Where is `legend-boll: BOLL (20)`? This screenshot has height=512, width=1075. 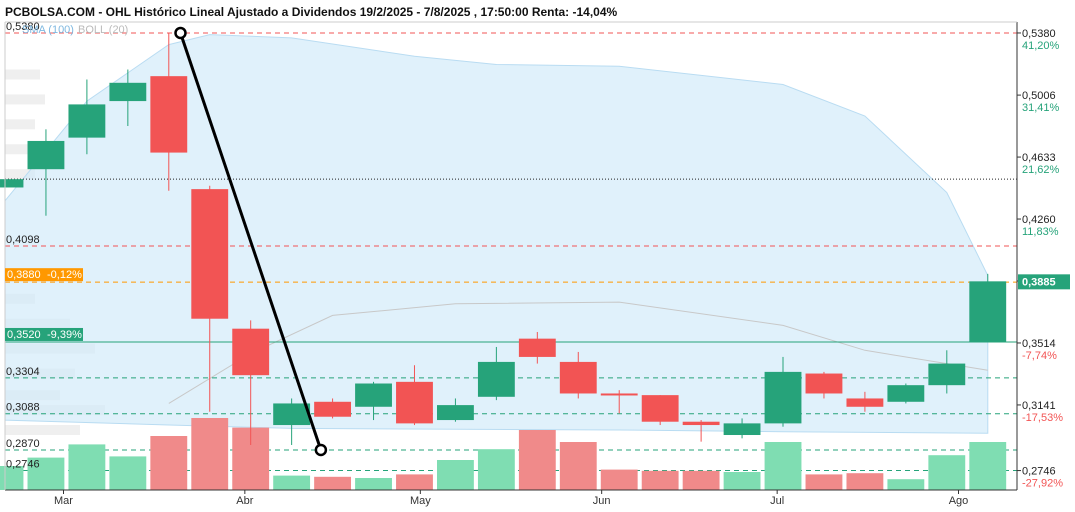
legend-boll: BOLL (20) is located at coordinates (103, 30).